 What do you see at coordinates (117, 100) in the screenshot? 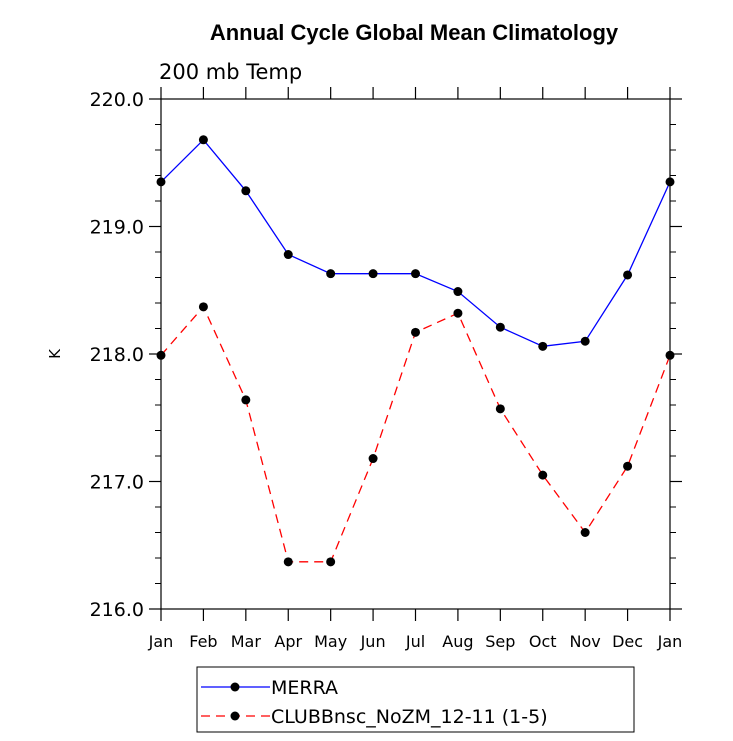
I see `y-tick-label: 220.0` at bounding box center [117, 100].